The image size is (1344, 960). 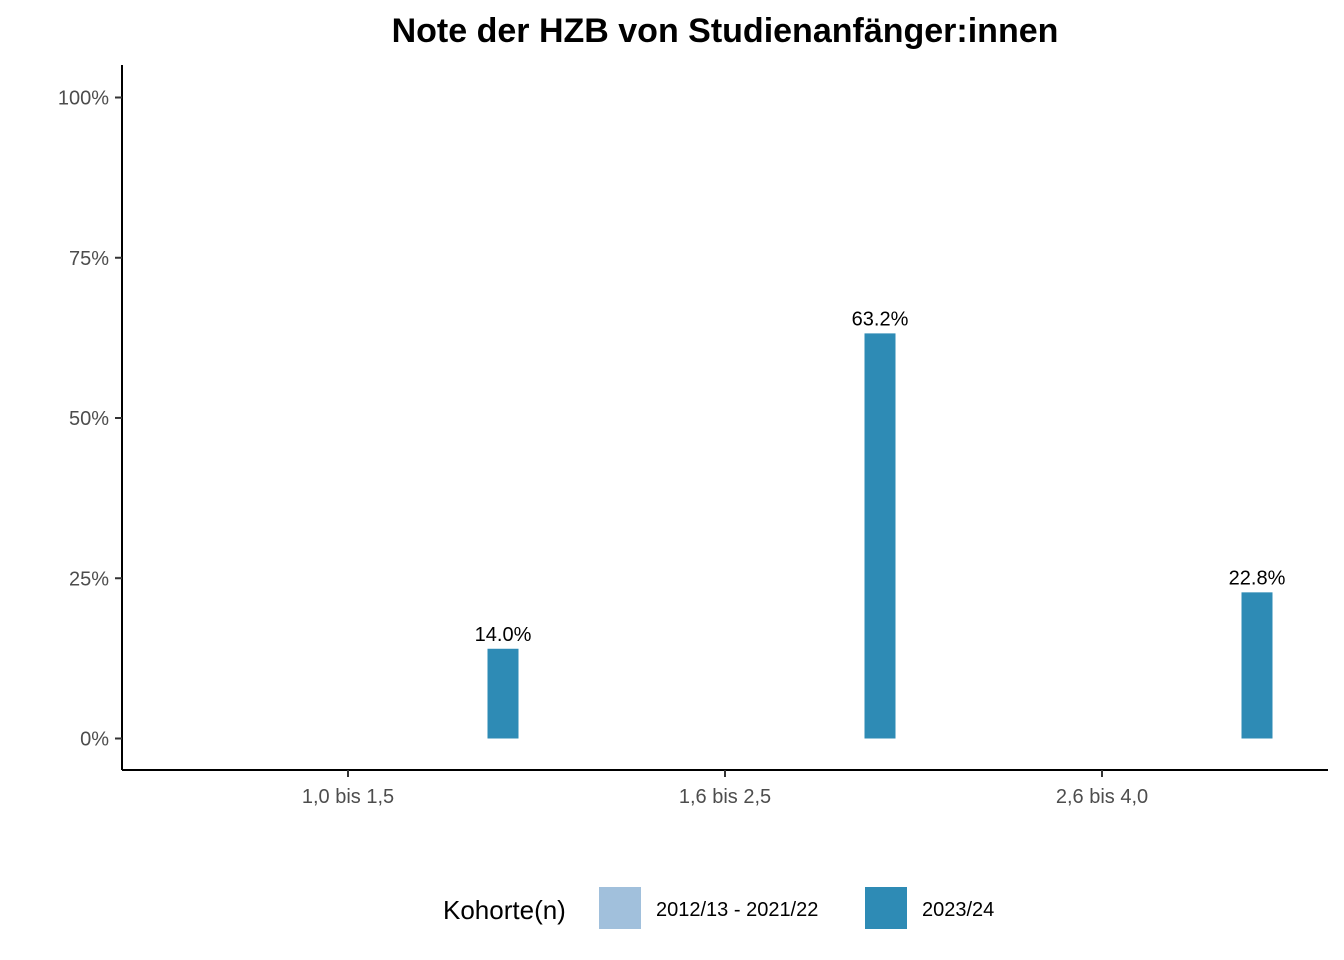 I want to click on y-tick-label: 25%, so click(x=89, y=579).